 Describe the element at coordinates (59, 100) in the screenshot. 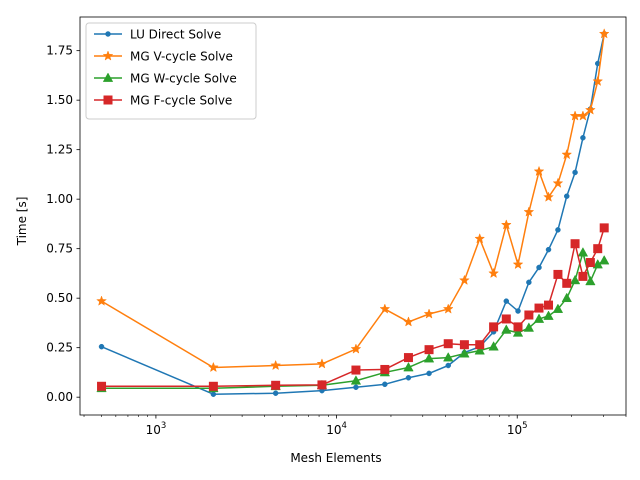

I see `y-tick-label: 1.50` at that location.